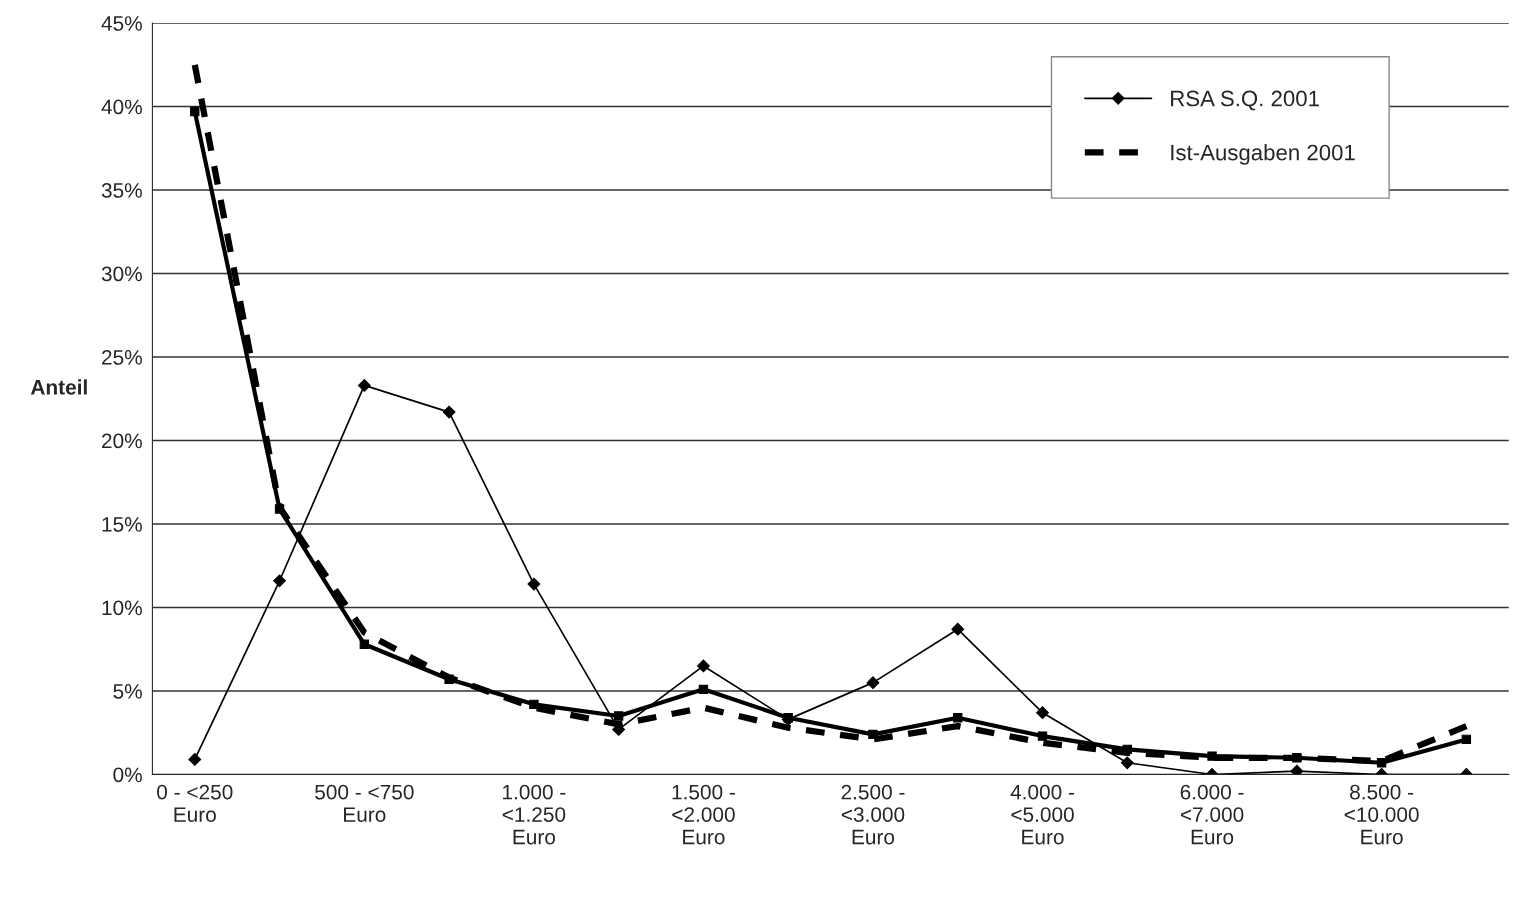 This screenshot has width=1524, height=922. Describe the element at coordinates (873, 814) in the screenshot. I see `x-tick-label: 2.500 - <3.000 Euro` at that location.